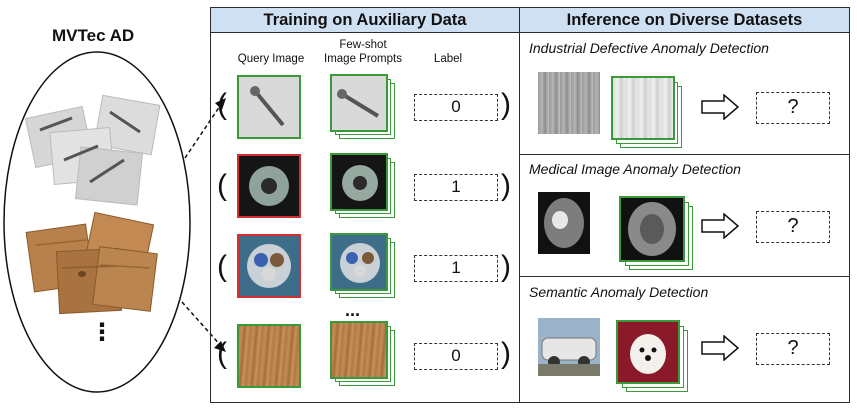 The image size is (857, 410). I want to click on dataset-more-ellipsis: ⋮, so click(102, 332).